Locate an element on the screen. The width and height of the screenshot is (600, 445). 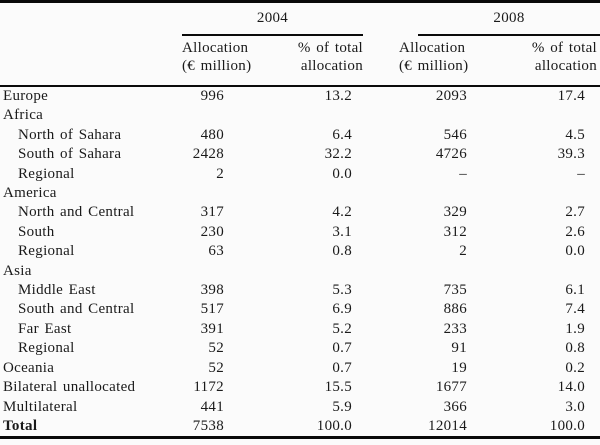
pct-2004-cell: 100.0 is located at coordinates (328, 428).